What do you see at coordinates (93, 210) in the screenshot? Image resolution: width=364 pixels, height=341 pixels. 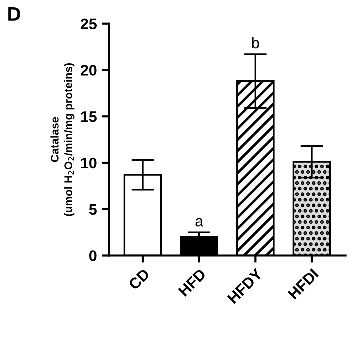 I see `y-tick-label: 5` at bounding box center [93, 210].